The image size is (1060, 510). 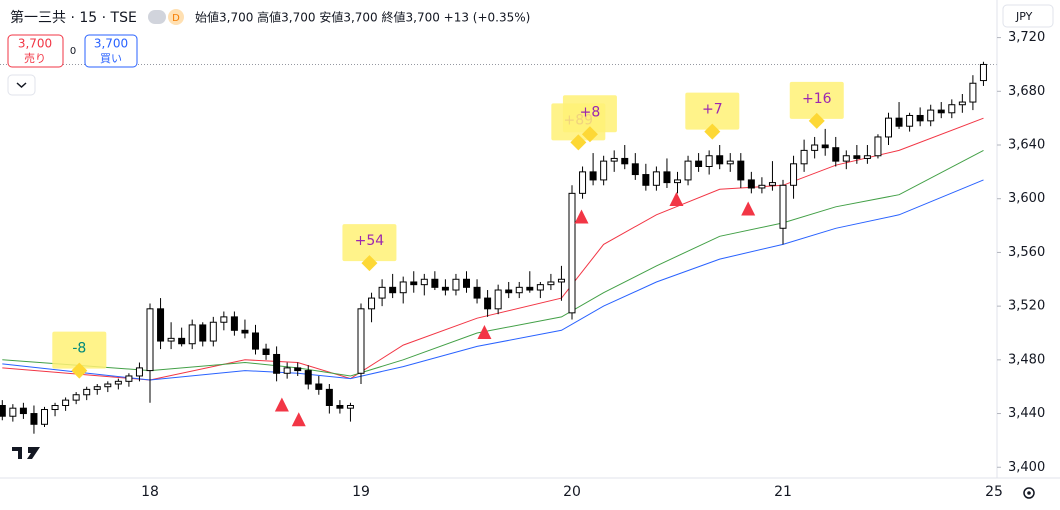 I want to click on x-tick-label: 25, so click(x=994, y=492).